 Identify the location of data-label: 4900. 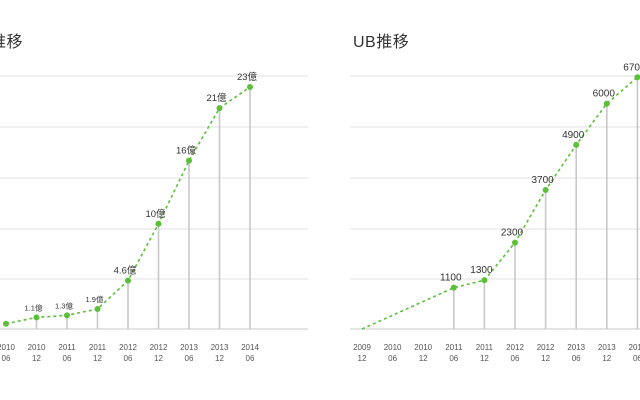
(573, 135).